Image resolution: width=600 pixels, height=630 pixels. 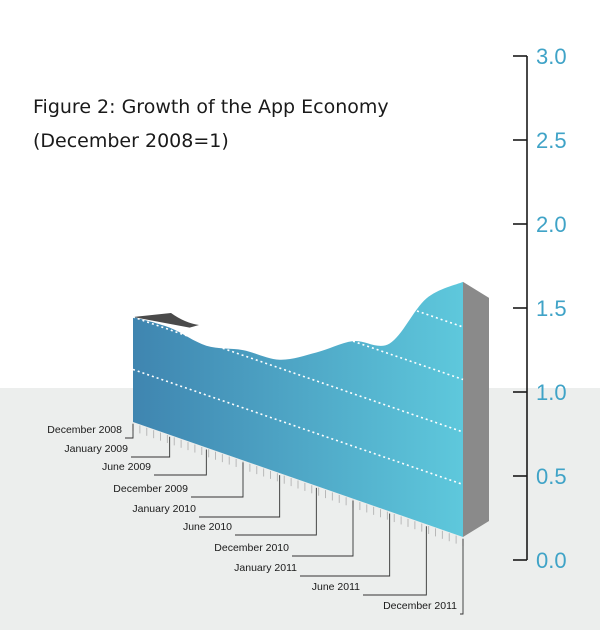 I want to click on chart-title: Figure 2: Growth of the App Economy, so click(x=211, y=107).